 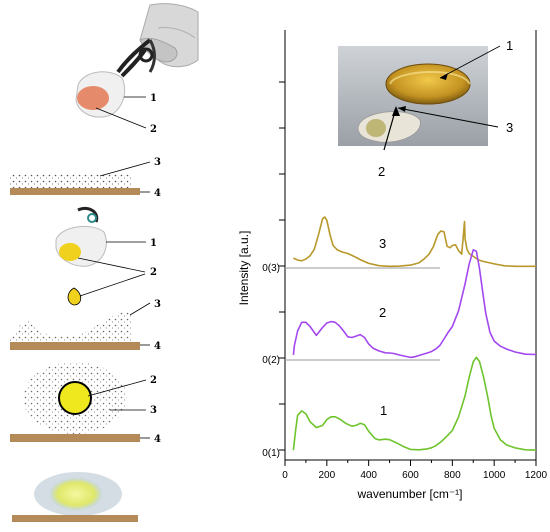 I want to click on photo-label-3: 3, so click(x=509, y=127).